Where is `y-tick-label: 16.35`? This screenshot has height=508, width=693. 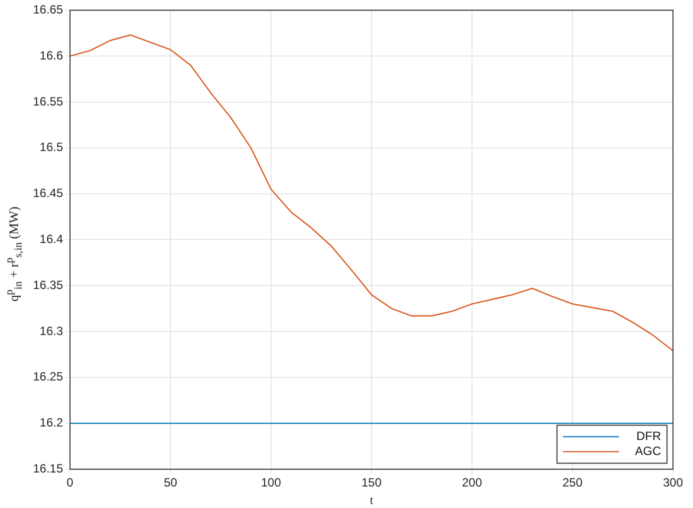
y-tick-label: 16.35 is located at coordinates (48, 285).